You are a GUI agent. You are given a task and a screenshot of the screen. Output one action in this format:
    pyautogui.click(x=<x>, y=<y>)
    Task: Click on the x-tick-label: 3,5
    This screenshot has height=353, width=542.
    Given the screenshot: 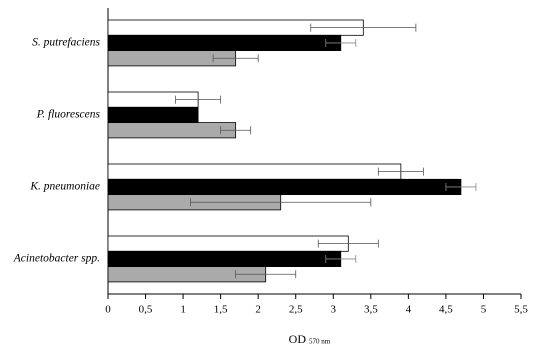 What is the action you would take?
    pyautogui.click(x=371, y=310)
    